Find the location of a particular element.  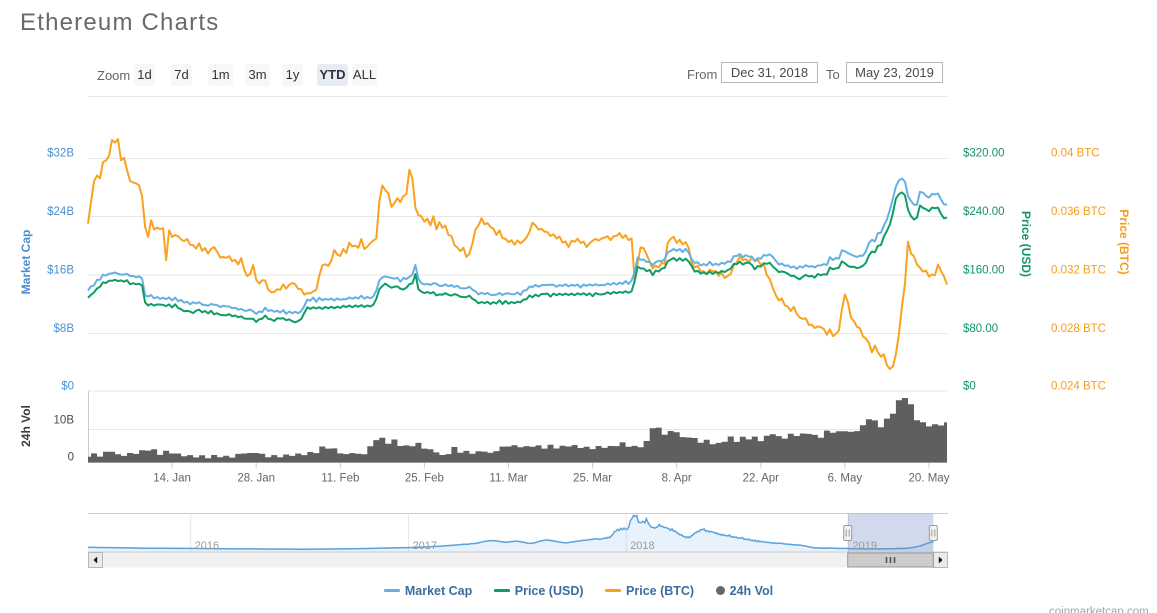

svg-text: 0.028 BTC is located at coordinates (1078, 329).